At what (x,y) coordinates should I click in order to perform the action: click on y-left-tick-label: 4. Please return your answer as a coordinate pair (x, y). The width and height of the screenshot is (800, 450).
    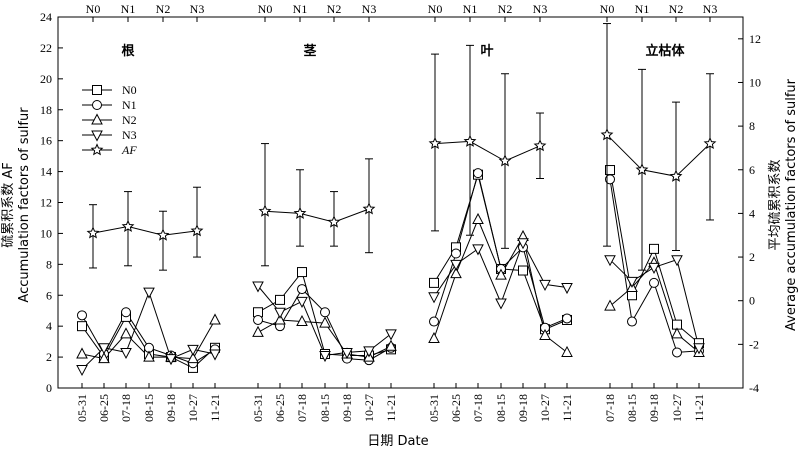
    Looking at the image, I should click on (49, 326).